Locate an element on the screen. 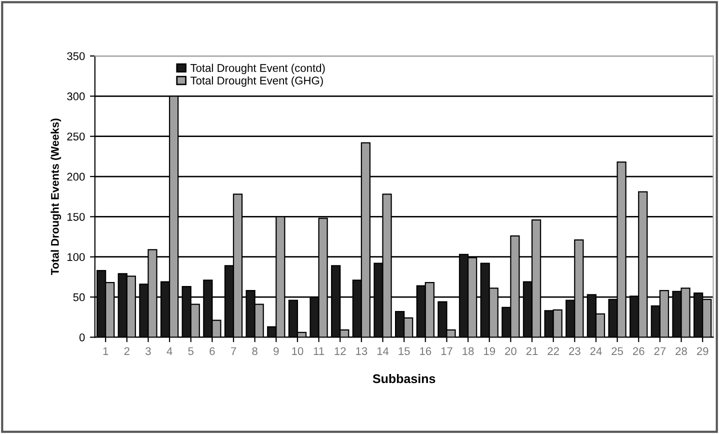 Image resolution: width=719 pixels, height=434 pixels. x-tick-label: 24 is located at coordinates (596, 351).